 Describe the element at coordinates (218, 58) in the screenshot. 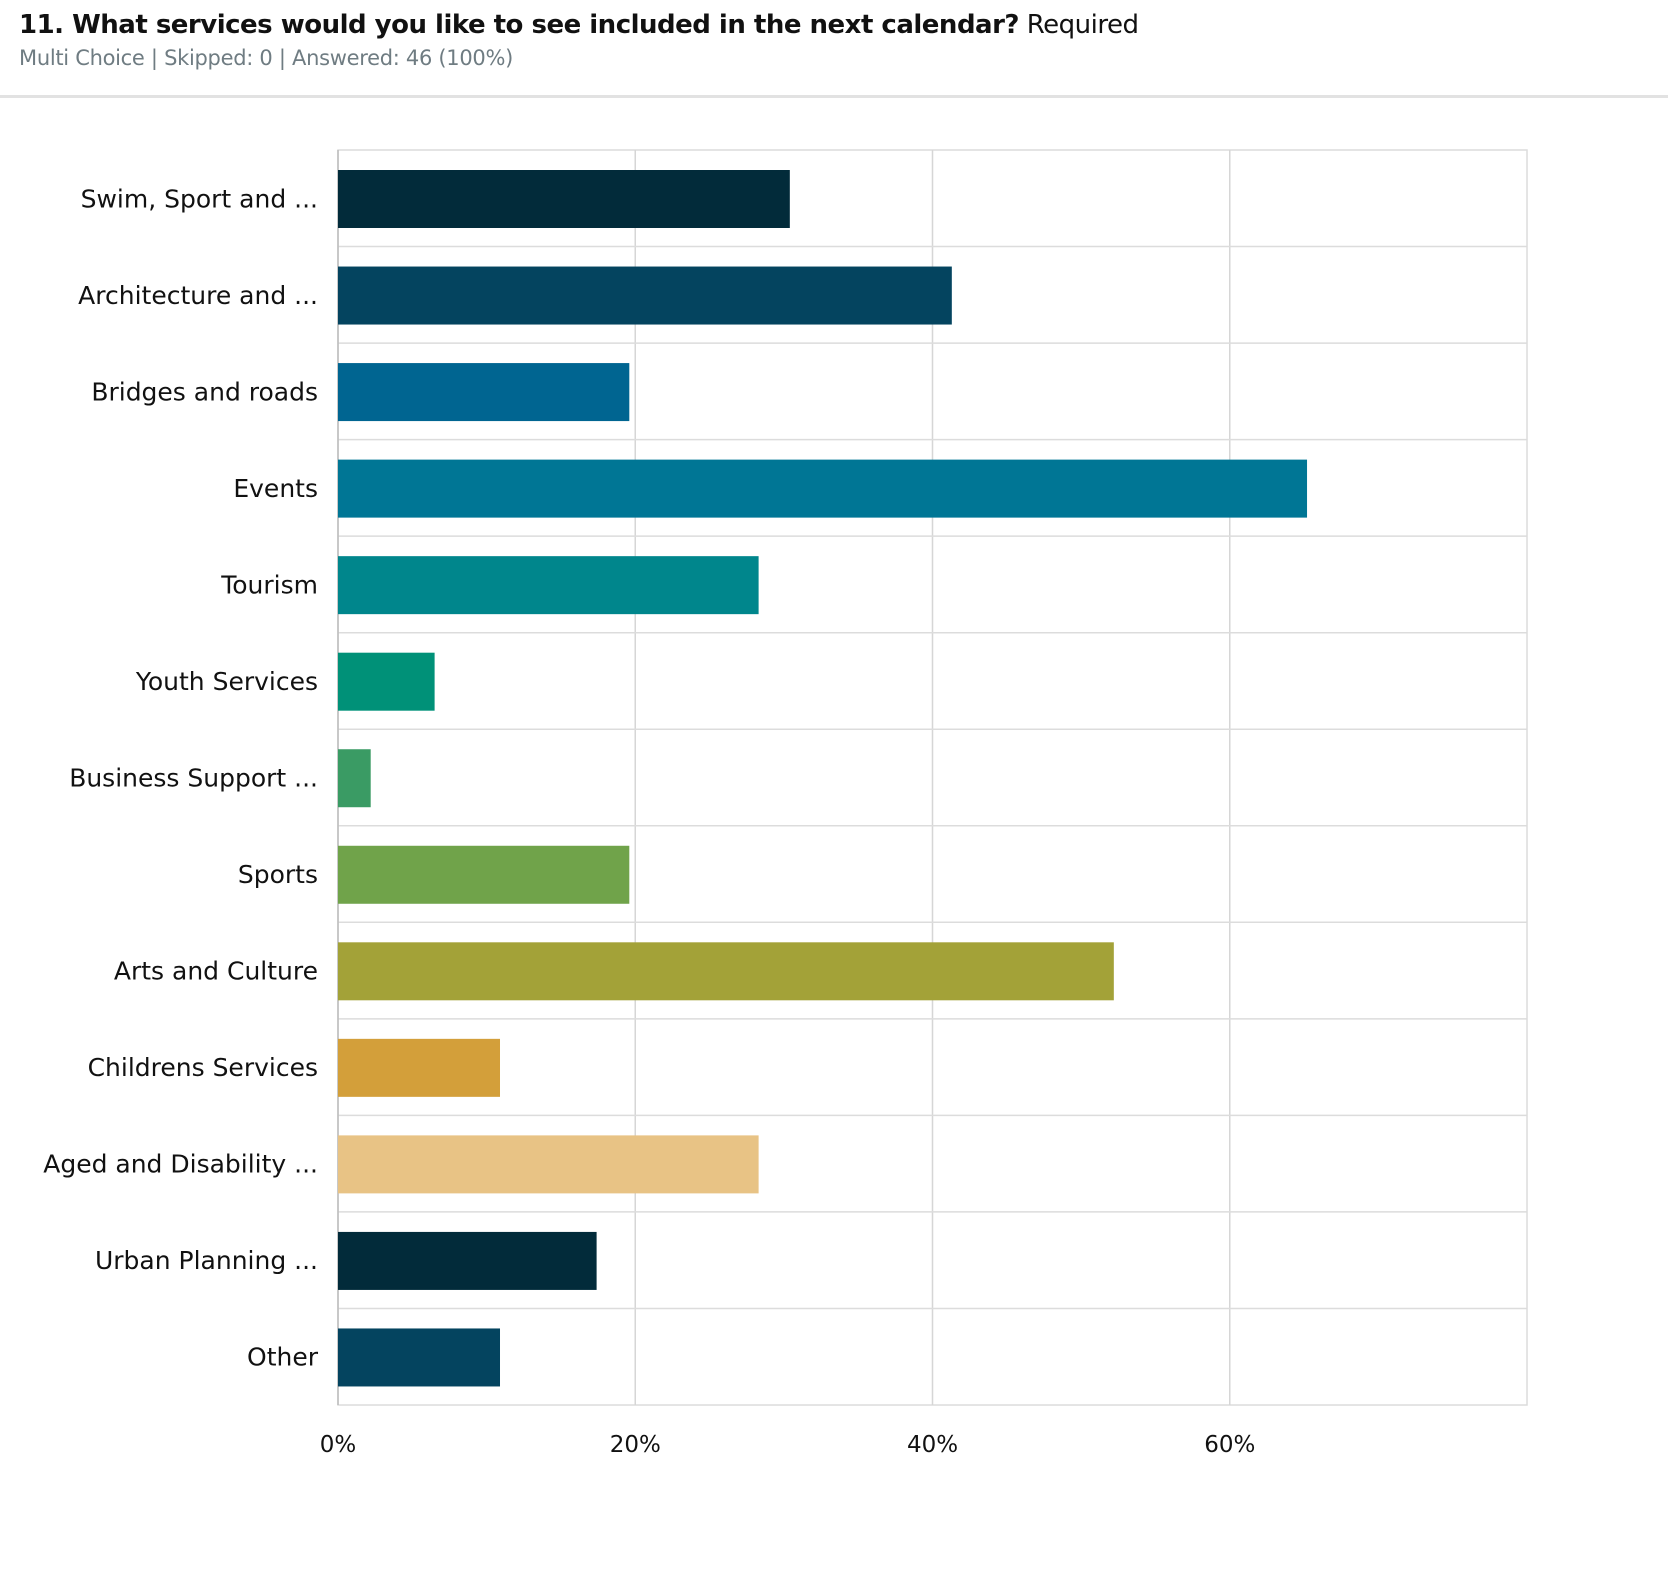

I see `skipped-count: Skipped: 0` at that location.